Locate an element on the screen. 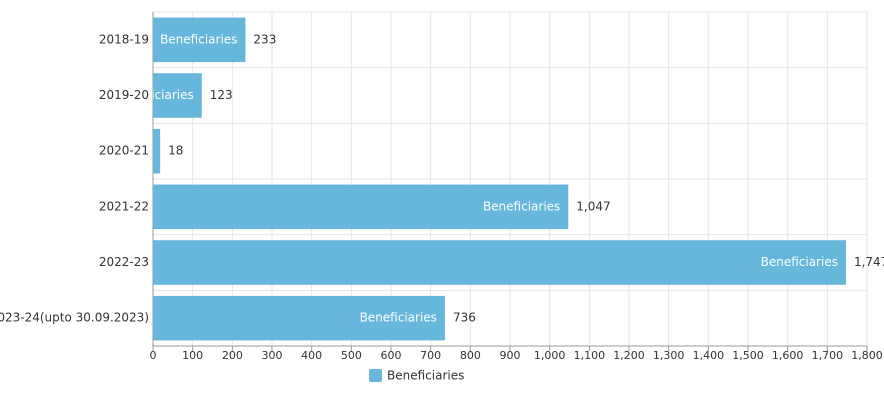 This screenshot has height=400, width=884. value-label: 736 is located at coordinates (464, 318).